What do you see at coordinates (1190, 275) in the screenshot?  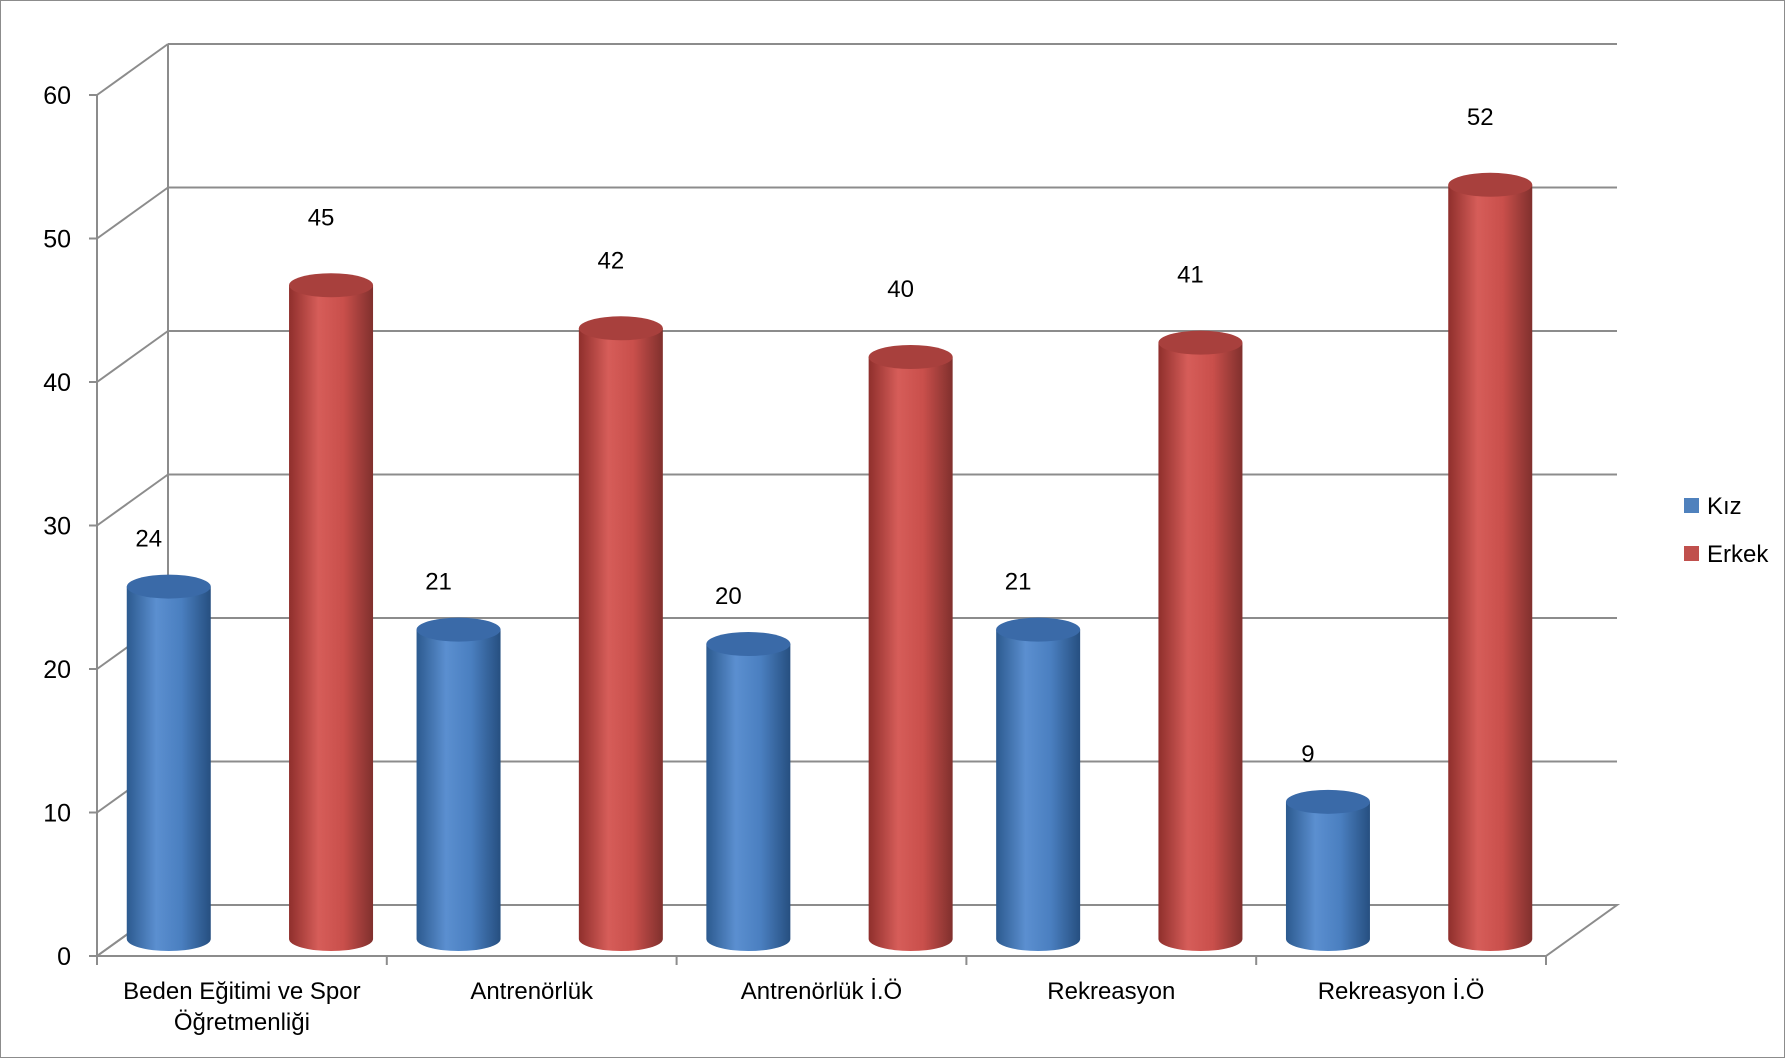 I see `data-label: 41` at bounding box center [1190, 275].